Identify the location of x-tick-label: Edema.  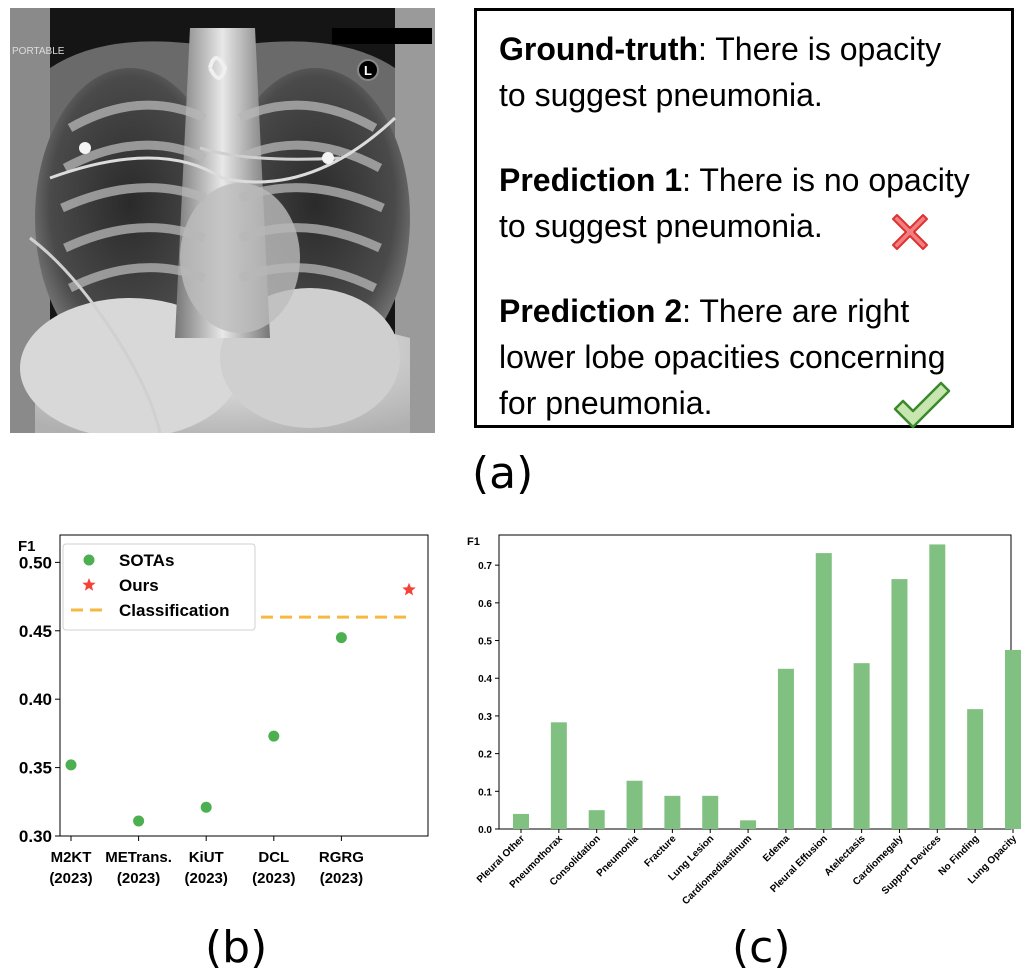
(776, 848).